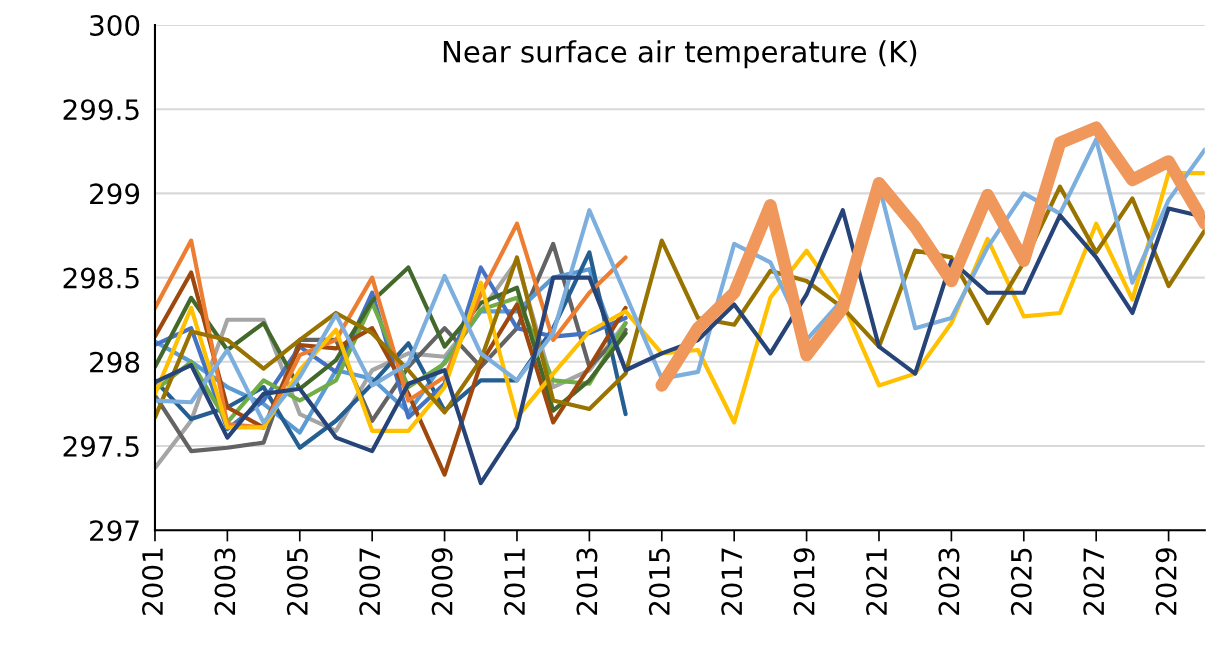 The height and width of the screenshot is (649, 1206). What do you see at coordinates (101, 446) in the screenshot?
I see `y-tick-label: 297.5` at bounding box center [101, 446].